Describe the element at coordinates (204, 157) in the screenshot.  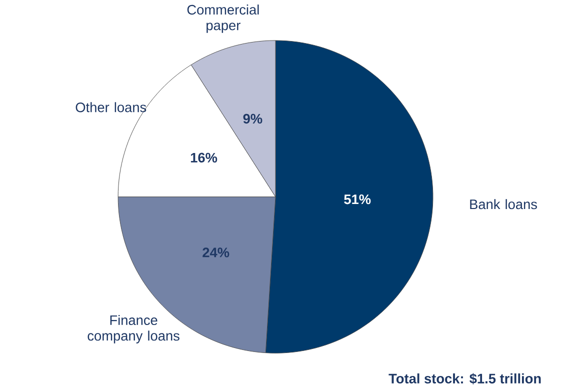
I see `data-label: 16%` at that location.